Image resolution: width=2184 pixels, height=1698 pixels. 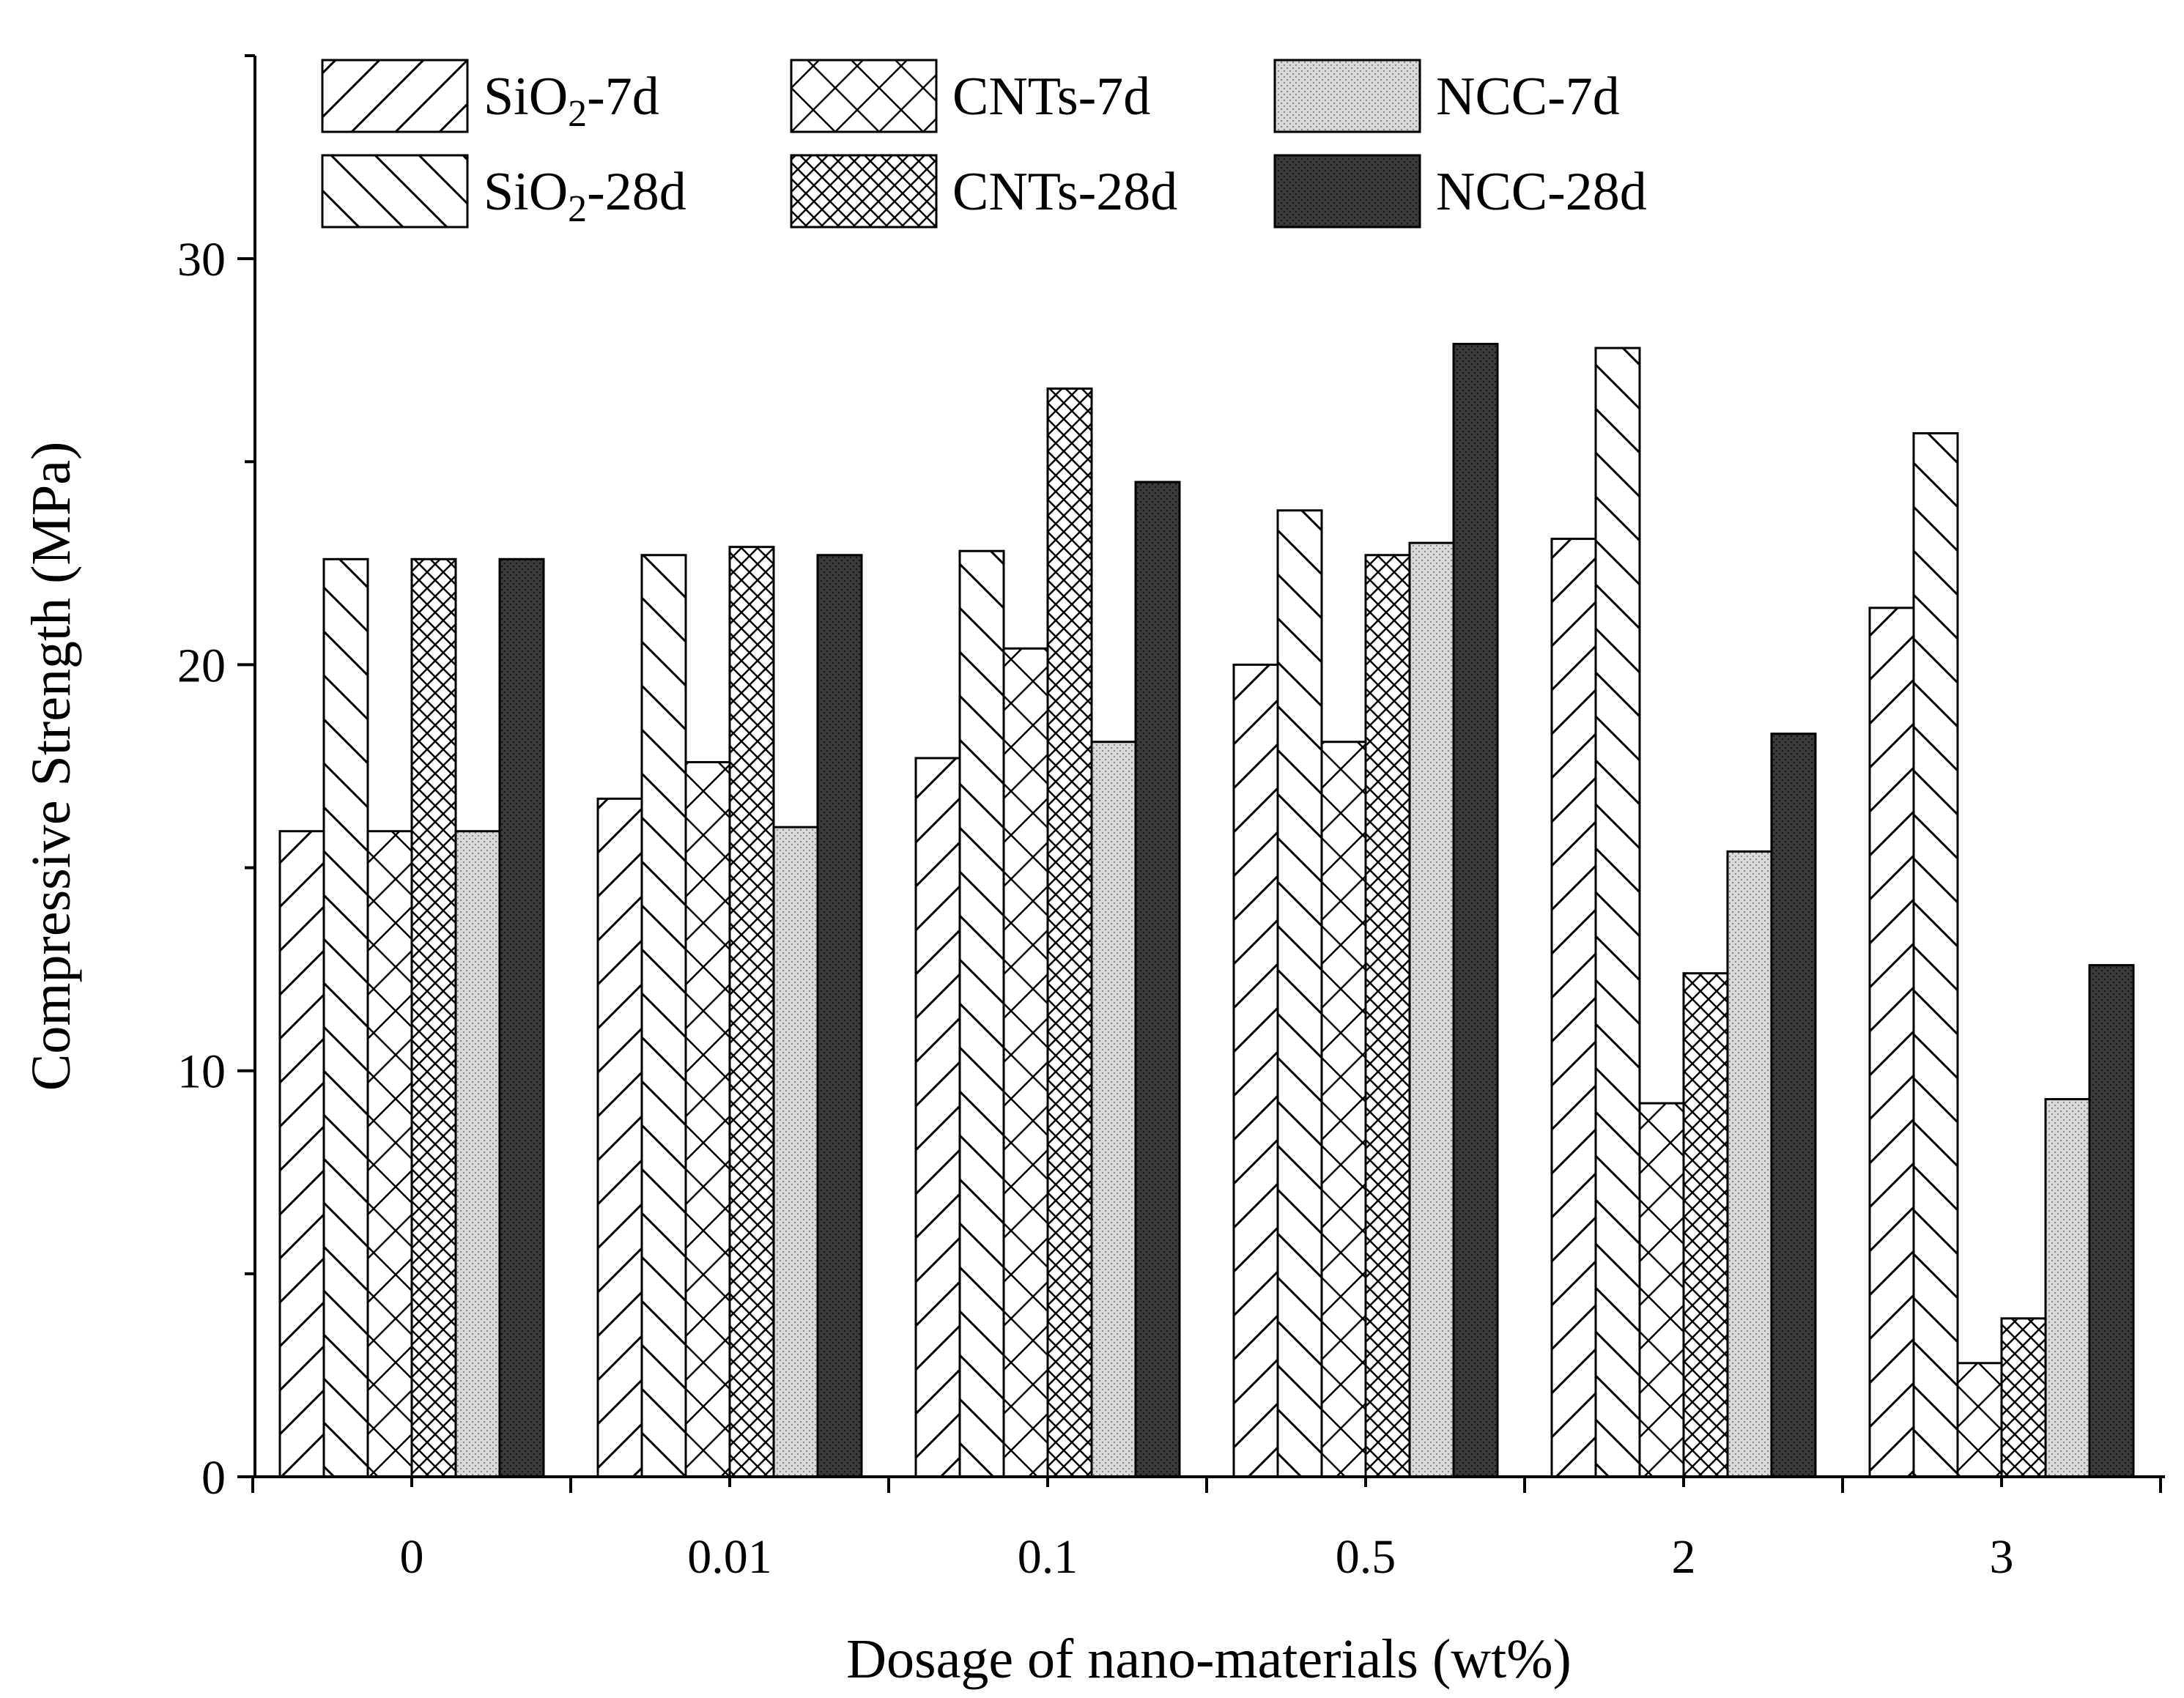 I want to click on legend-label: NCC-28d, so click(x=1541, y=192).